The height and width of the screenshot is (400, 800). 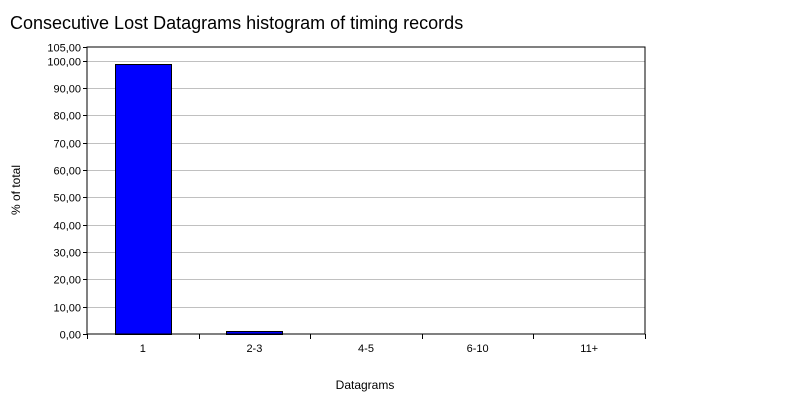 What do you see at coordinates (199, 199) in the screenshot?
I see `bars` at bounding box center [199, 199].